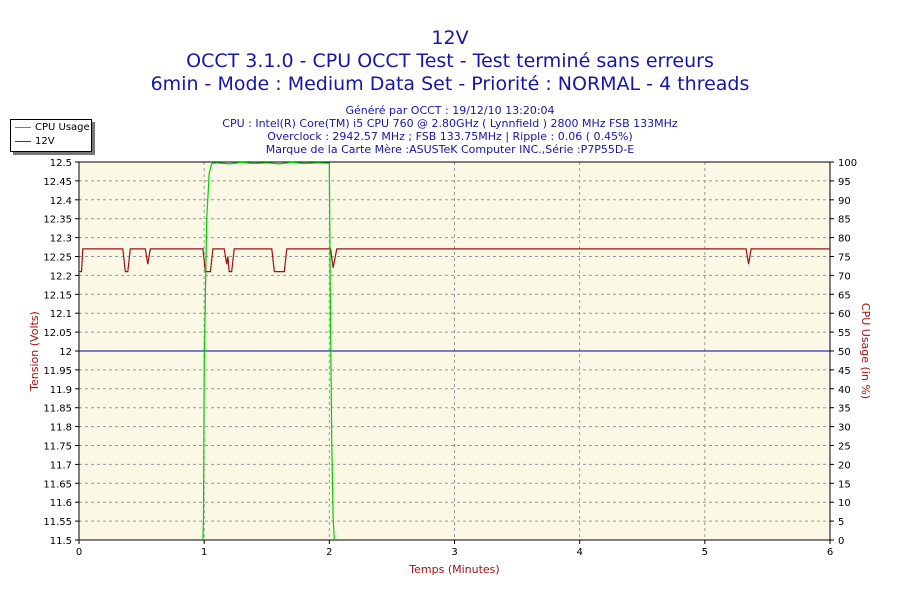 Image resolution: width=900 pixels, height=600 pixels. Describe the element at coordinates (34, 351) in the screenshot. I see `y-axis-label: Tension (Volts)` at that location.